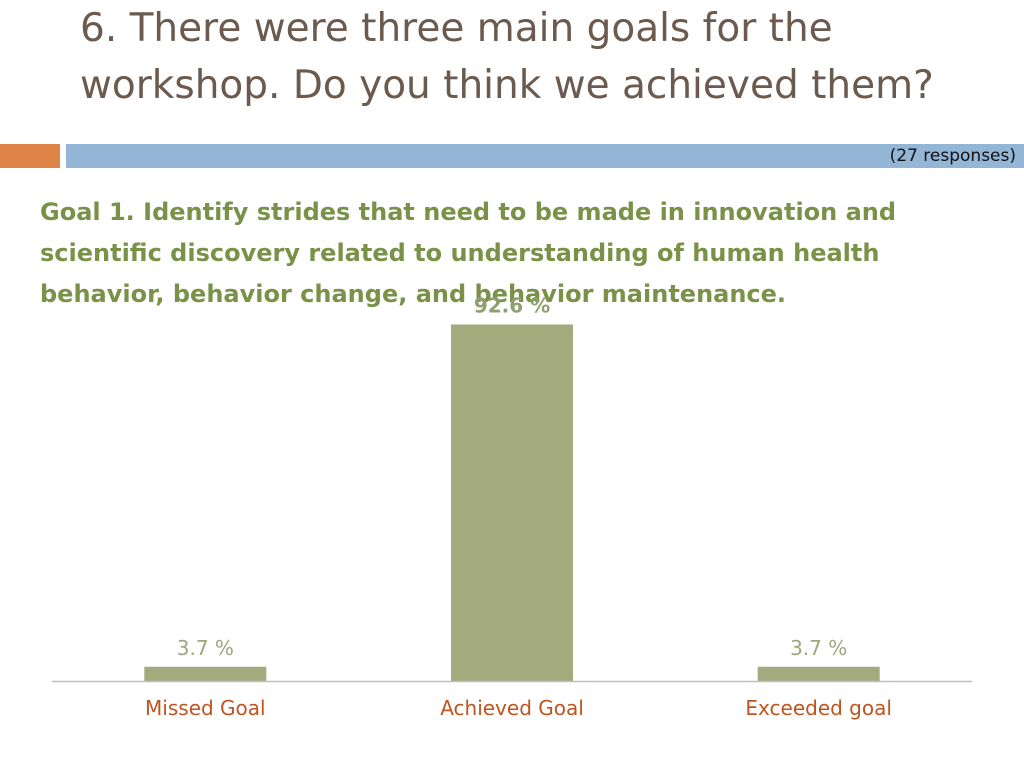 The image size is (1024, 768). What do you see at coordinates (818, 708) in the screenshot?
I see `category-label: Exceeded goal` at bounding box center [818, 708].